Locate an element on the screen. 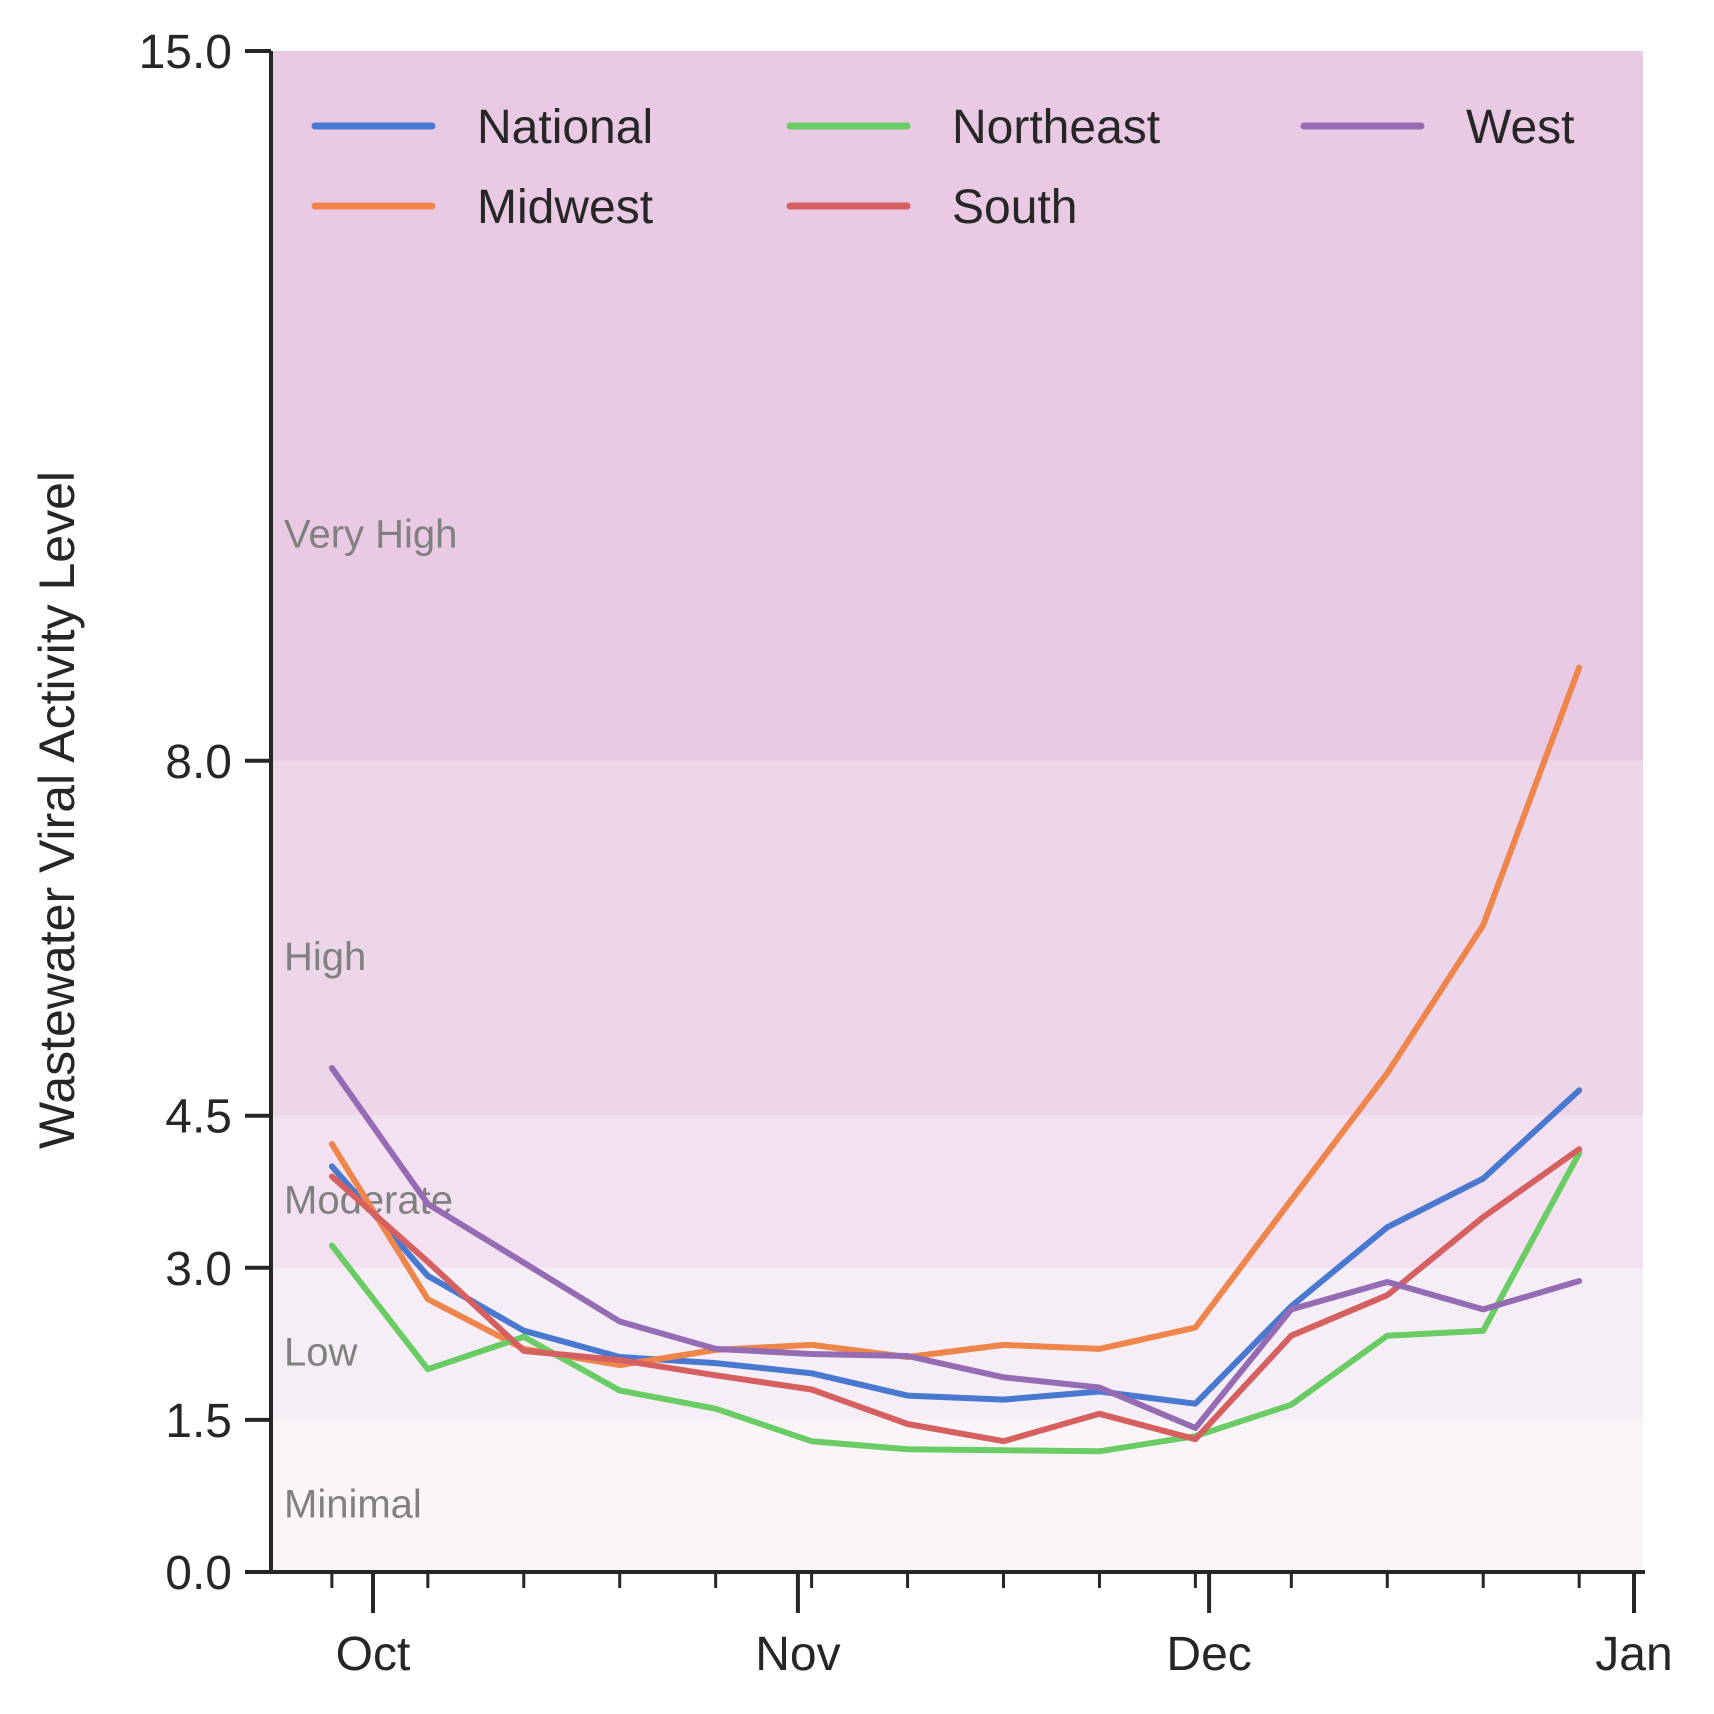 This screenshot has height=1714, width=1714. legend-label: South is located at coordinates (1014, 207).